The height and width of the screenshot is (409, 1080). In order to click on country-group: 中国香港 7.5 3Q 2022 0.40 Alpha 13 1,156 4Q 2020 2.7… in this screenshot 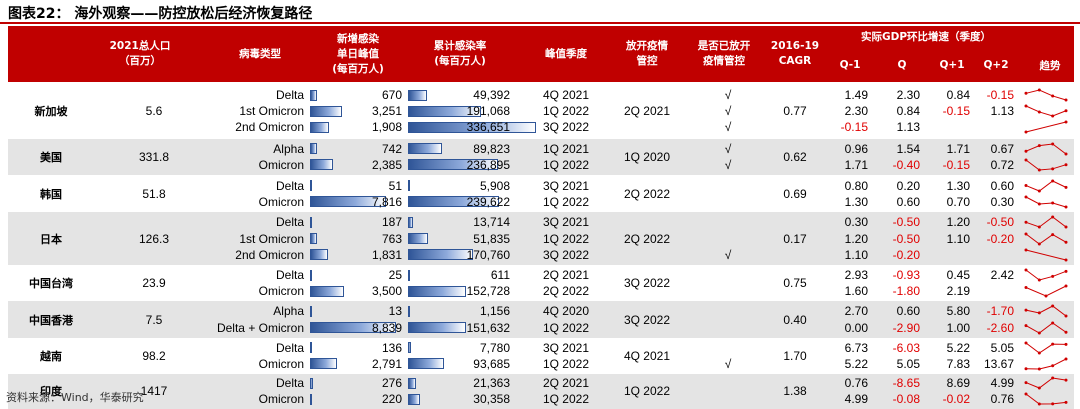, I will do `click(541, 319)`.